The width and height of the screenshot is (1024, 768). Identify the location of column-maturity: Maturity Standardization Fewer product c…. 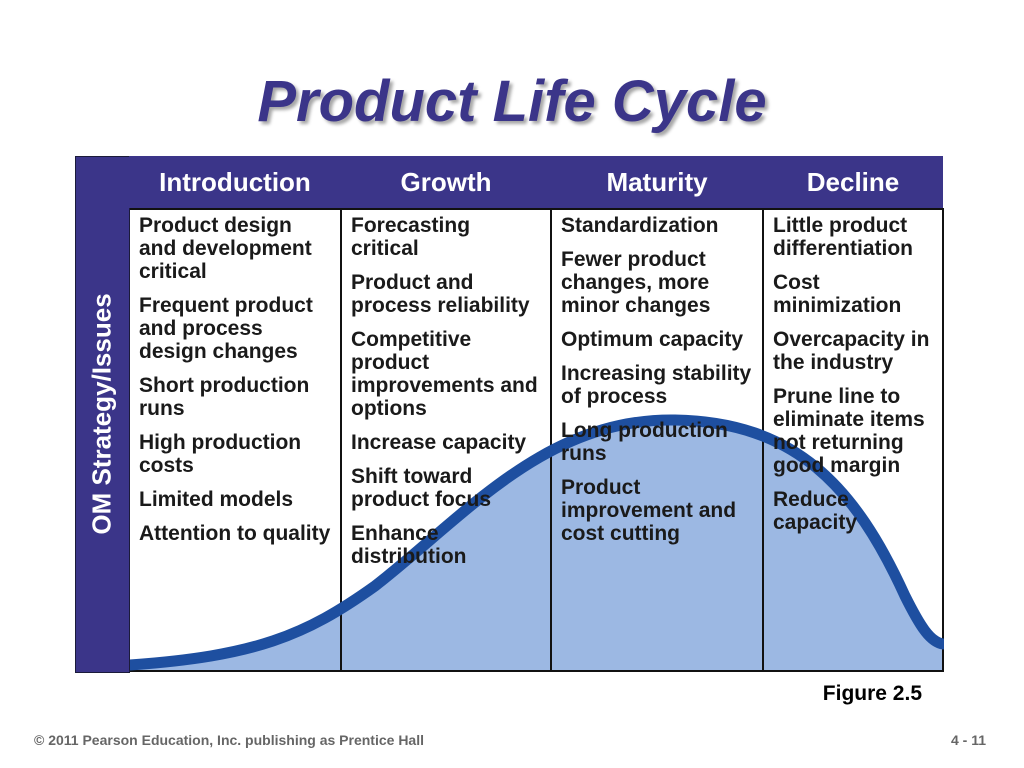
(657, 413).